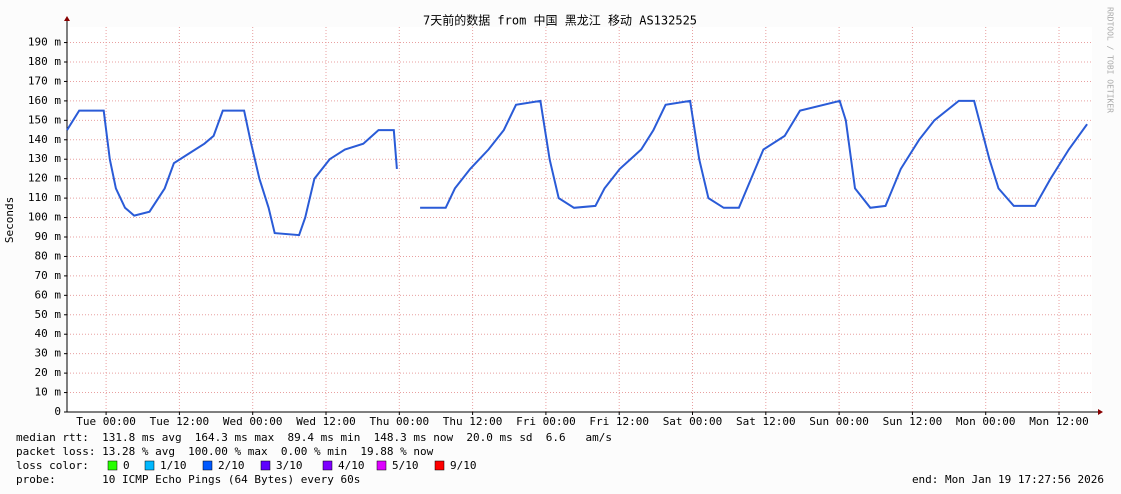 This screenshot has height=494, width=1121. Describe the element at coordinates (1100, 412) in the screenshot. I see `x-axis-arrow` at that location.